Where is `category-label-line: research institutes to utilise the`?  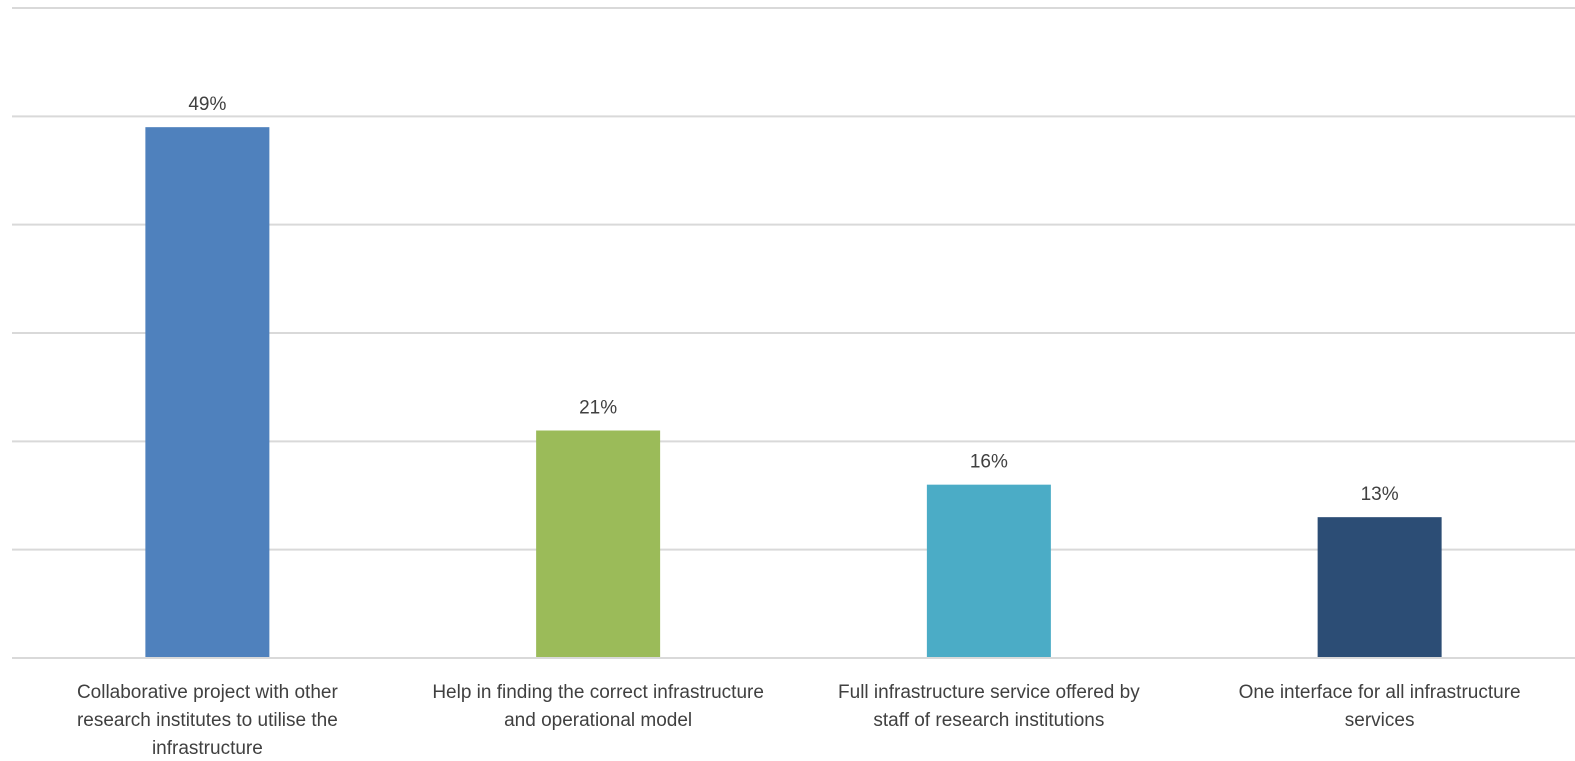 category-label-line: research institutes to utilise the is located at coordinates (207, 720).